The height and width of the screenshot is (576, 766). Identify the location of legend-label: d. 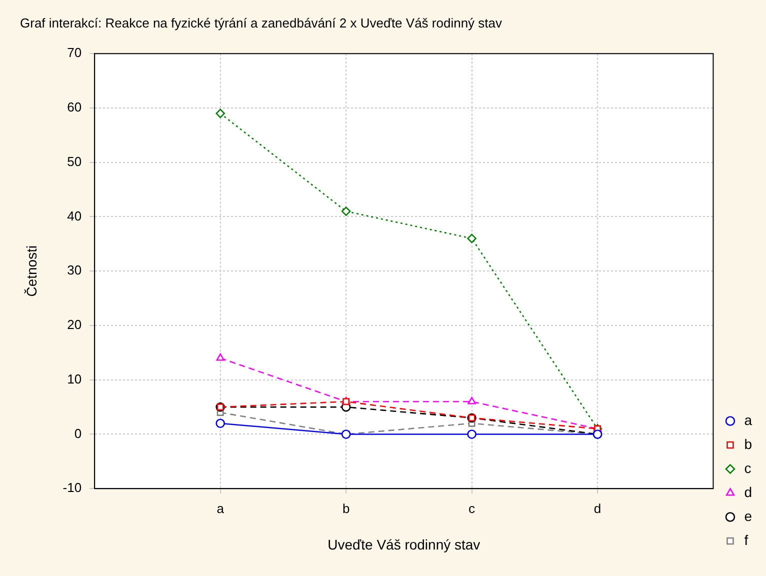
(748, 492).